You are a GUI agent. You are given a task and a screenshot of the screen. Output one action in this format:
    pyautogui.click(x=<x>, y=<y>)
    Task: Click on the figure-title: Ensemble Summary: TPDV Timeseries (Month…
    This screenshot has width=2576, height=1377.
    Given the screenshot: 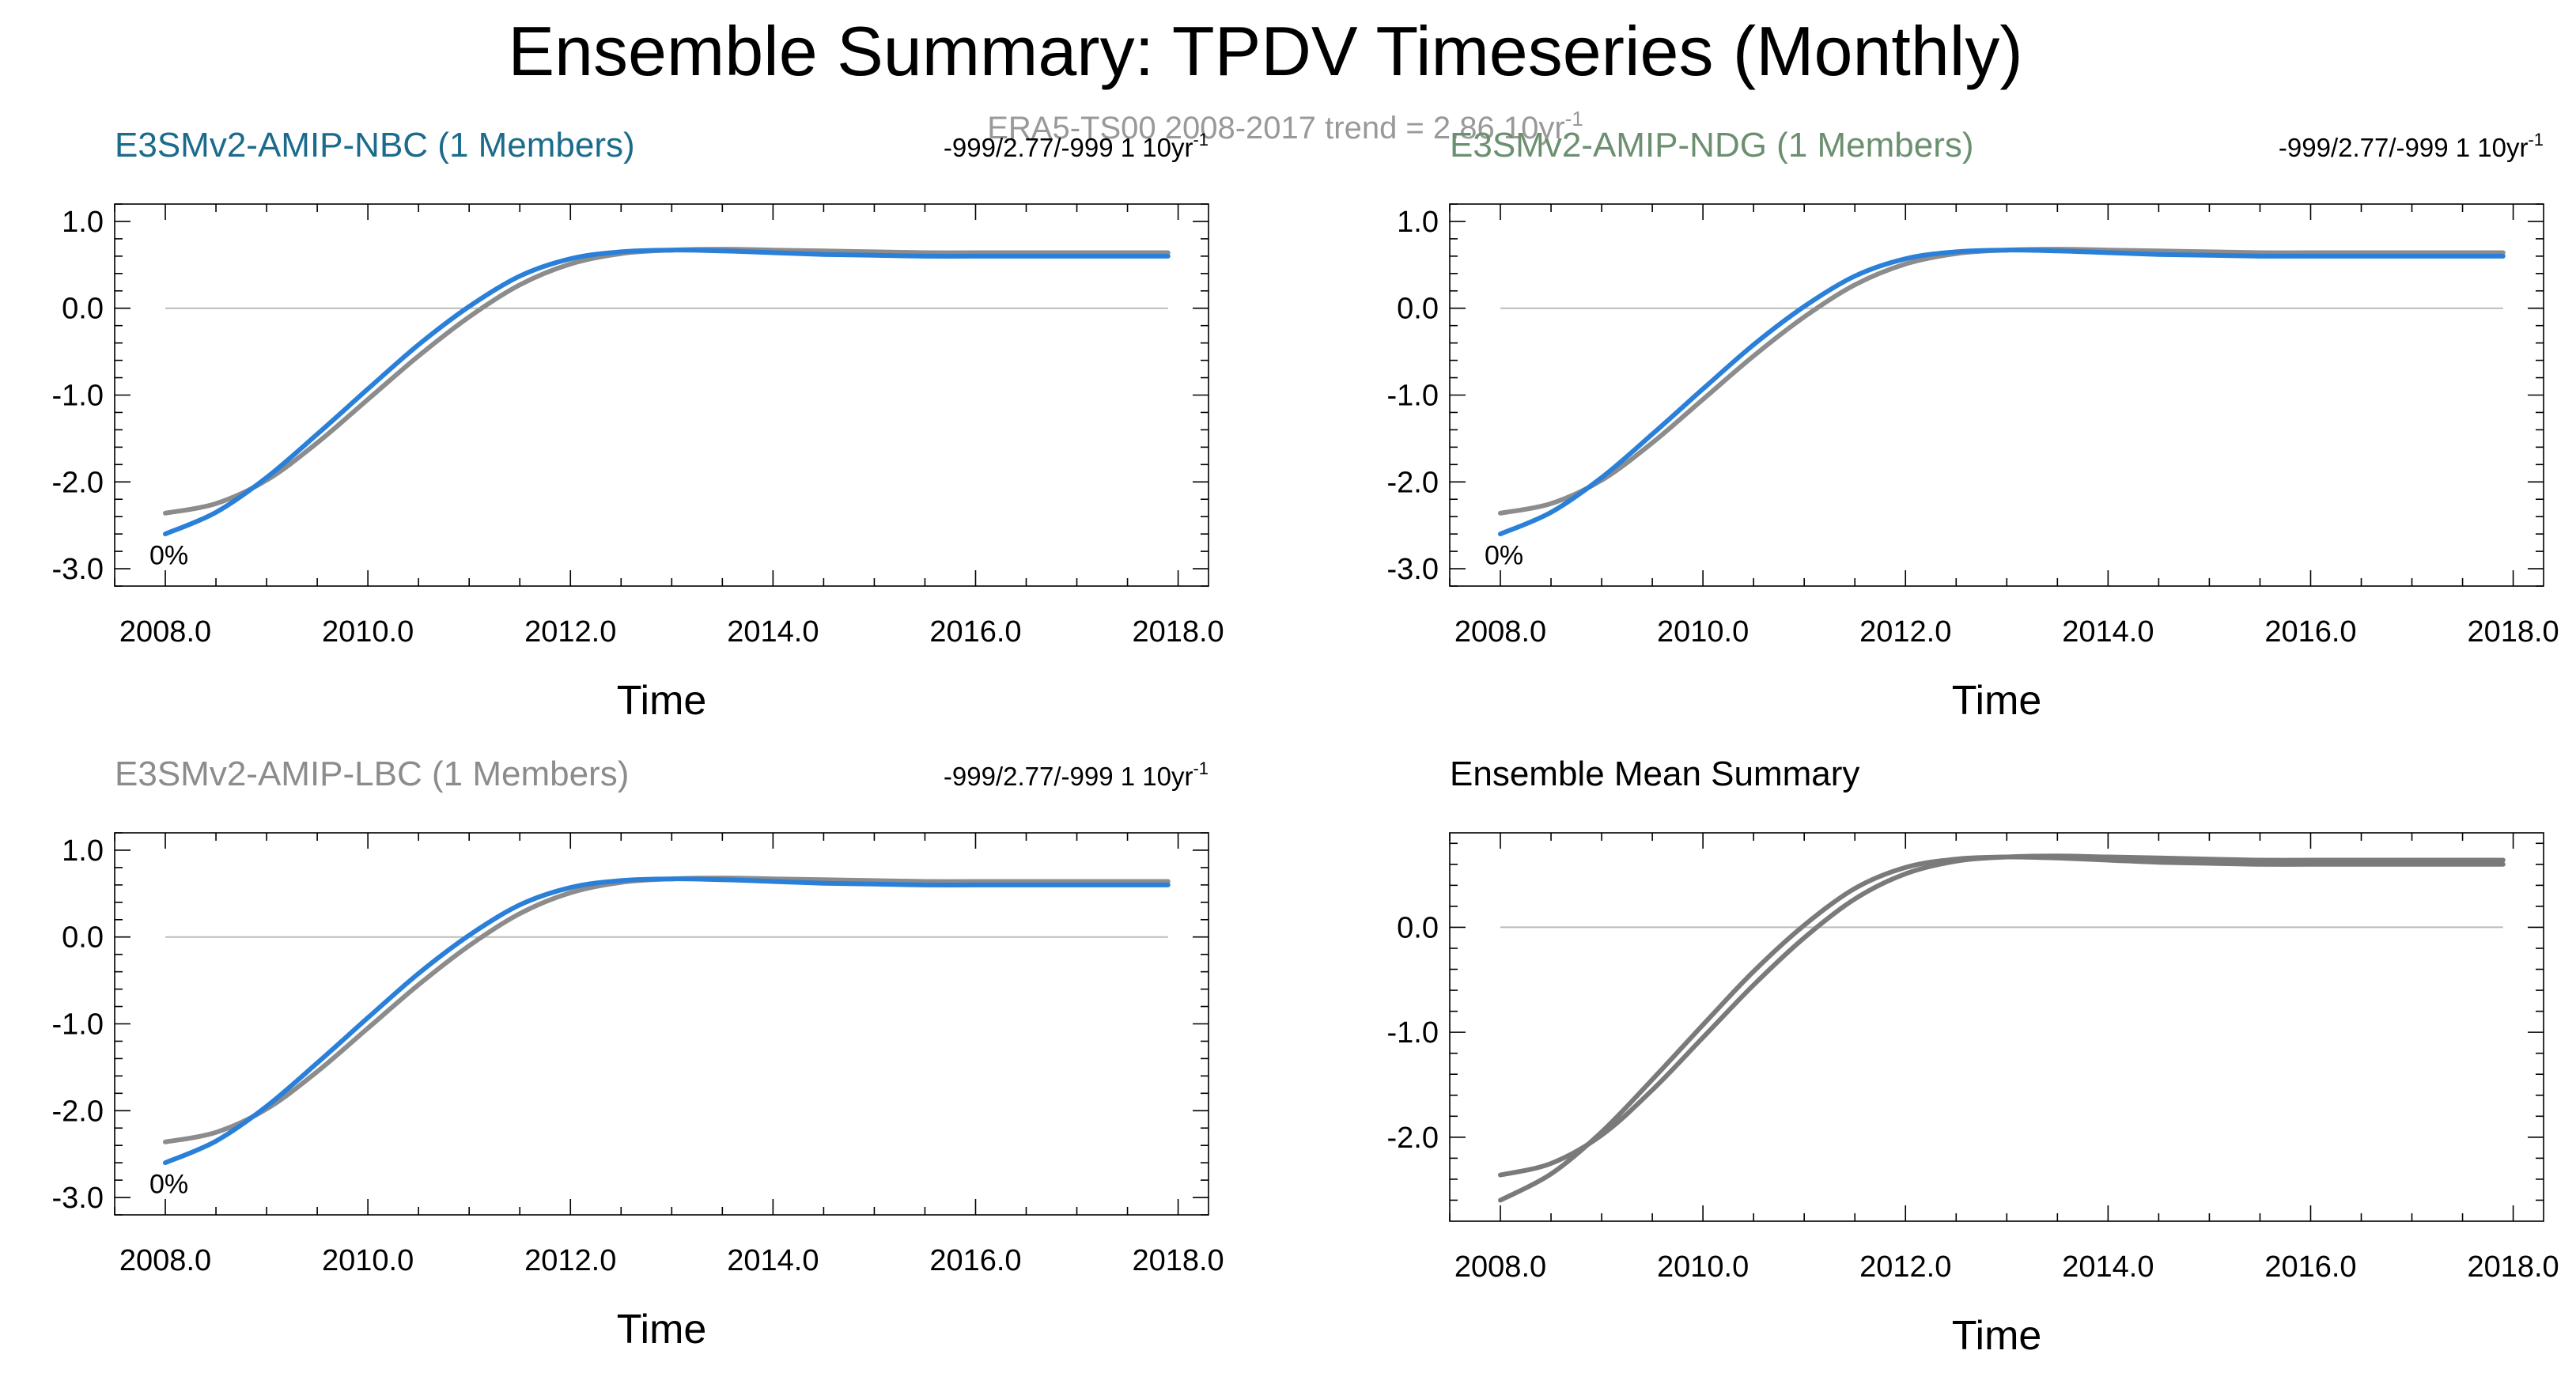 What is the action you would take?
    pyautogui.click(x=1265, y=51)
    